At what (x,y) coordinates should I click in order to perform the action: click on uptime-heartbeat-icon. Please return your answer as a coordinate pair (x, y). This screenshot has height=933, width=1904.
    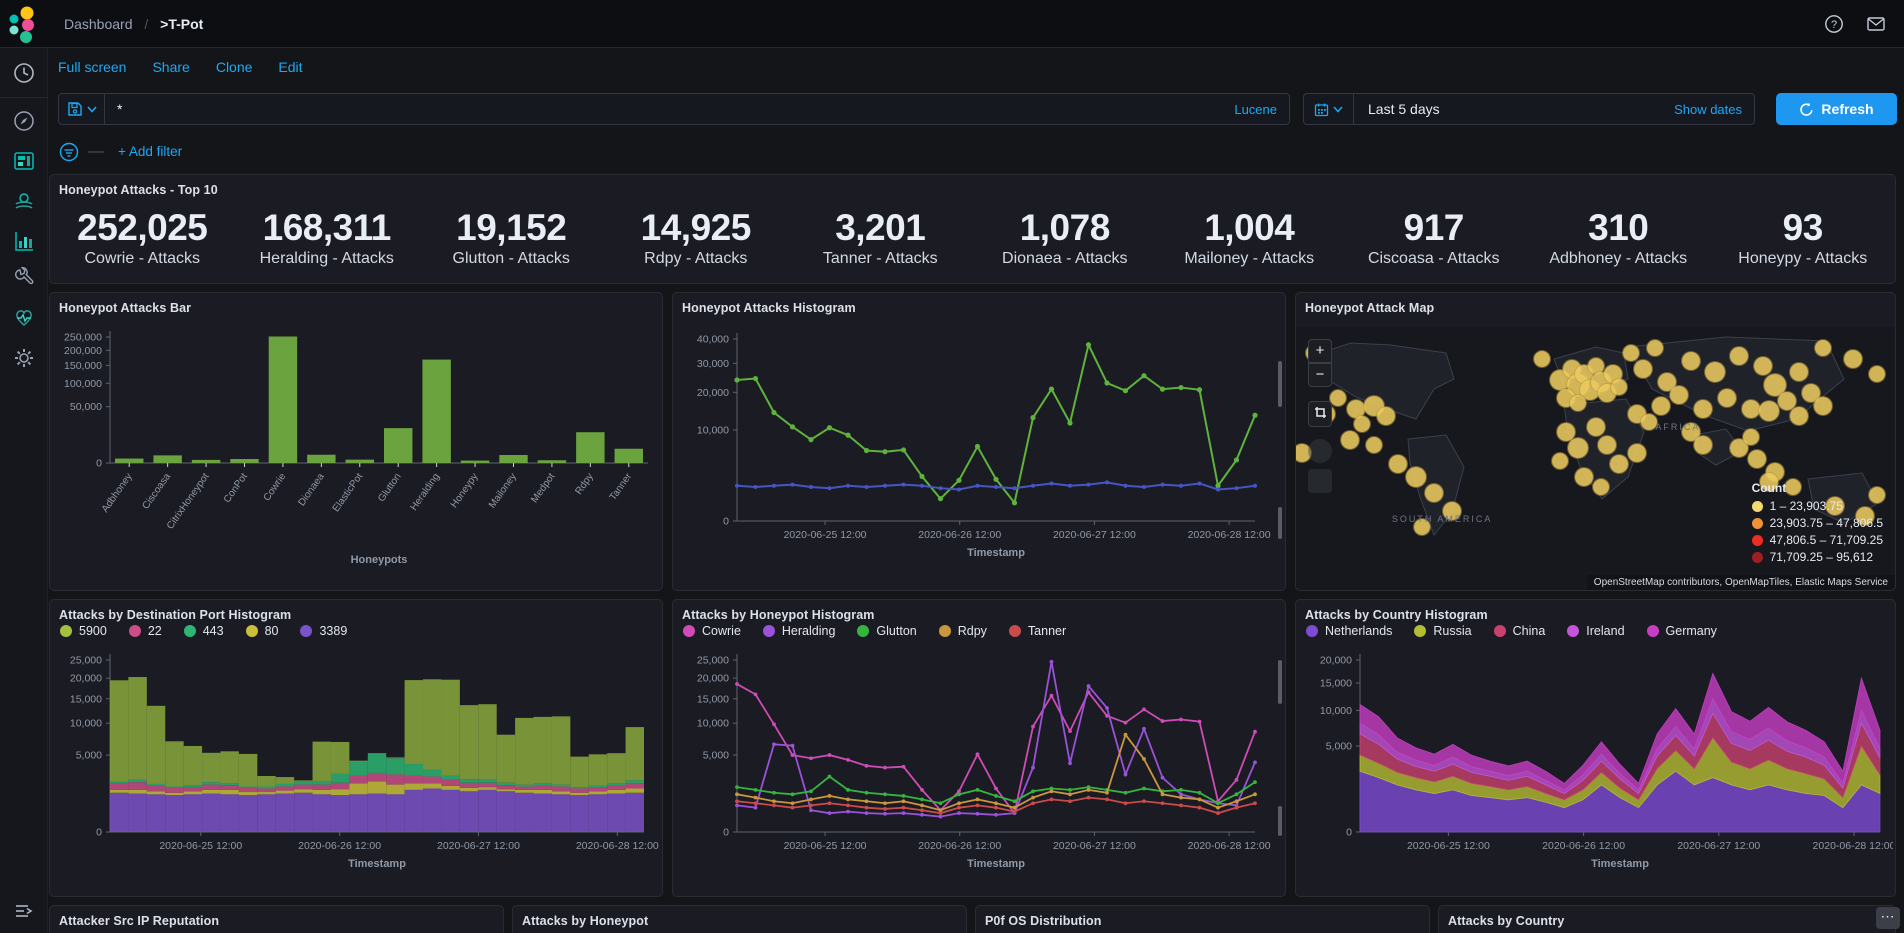
    Looking at the image, I should click on (24, 318).